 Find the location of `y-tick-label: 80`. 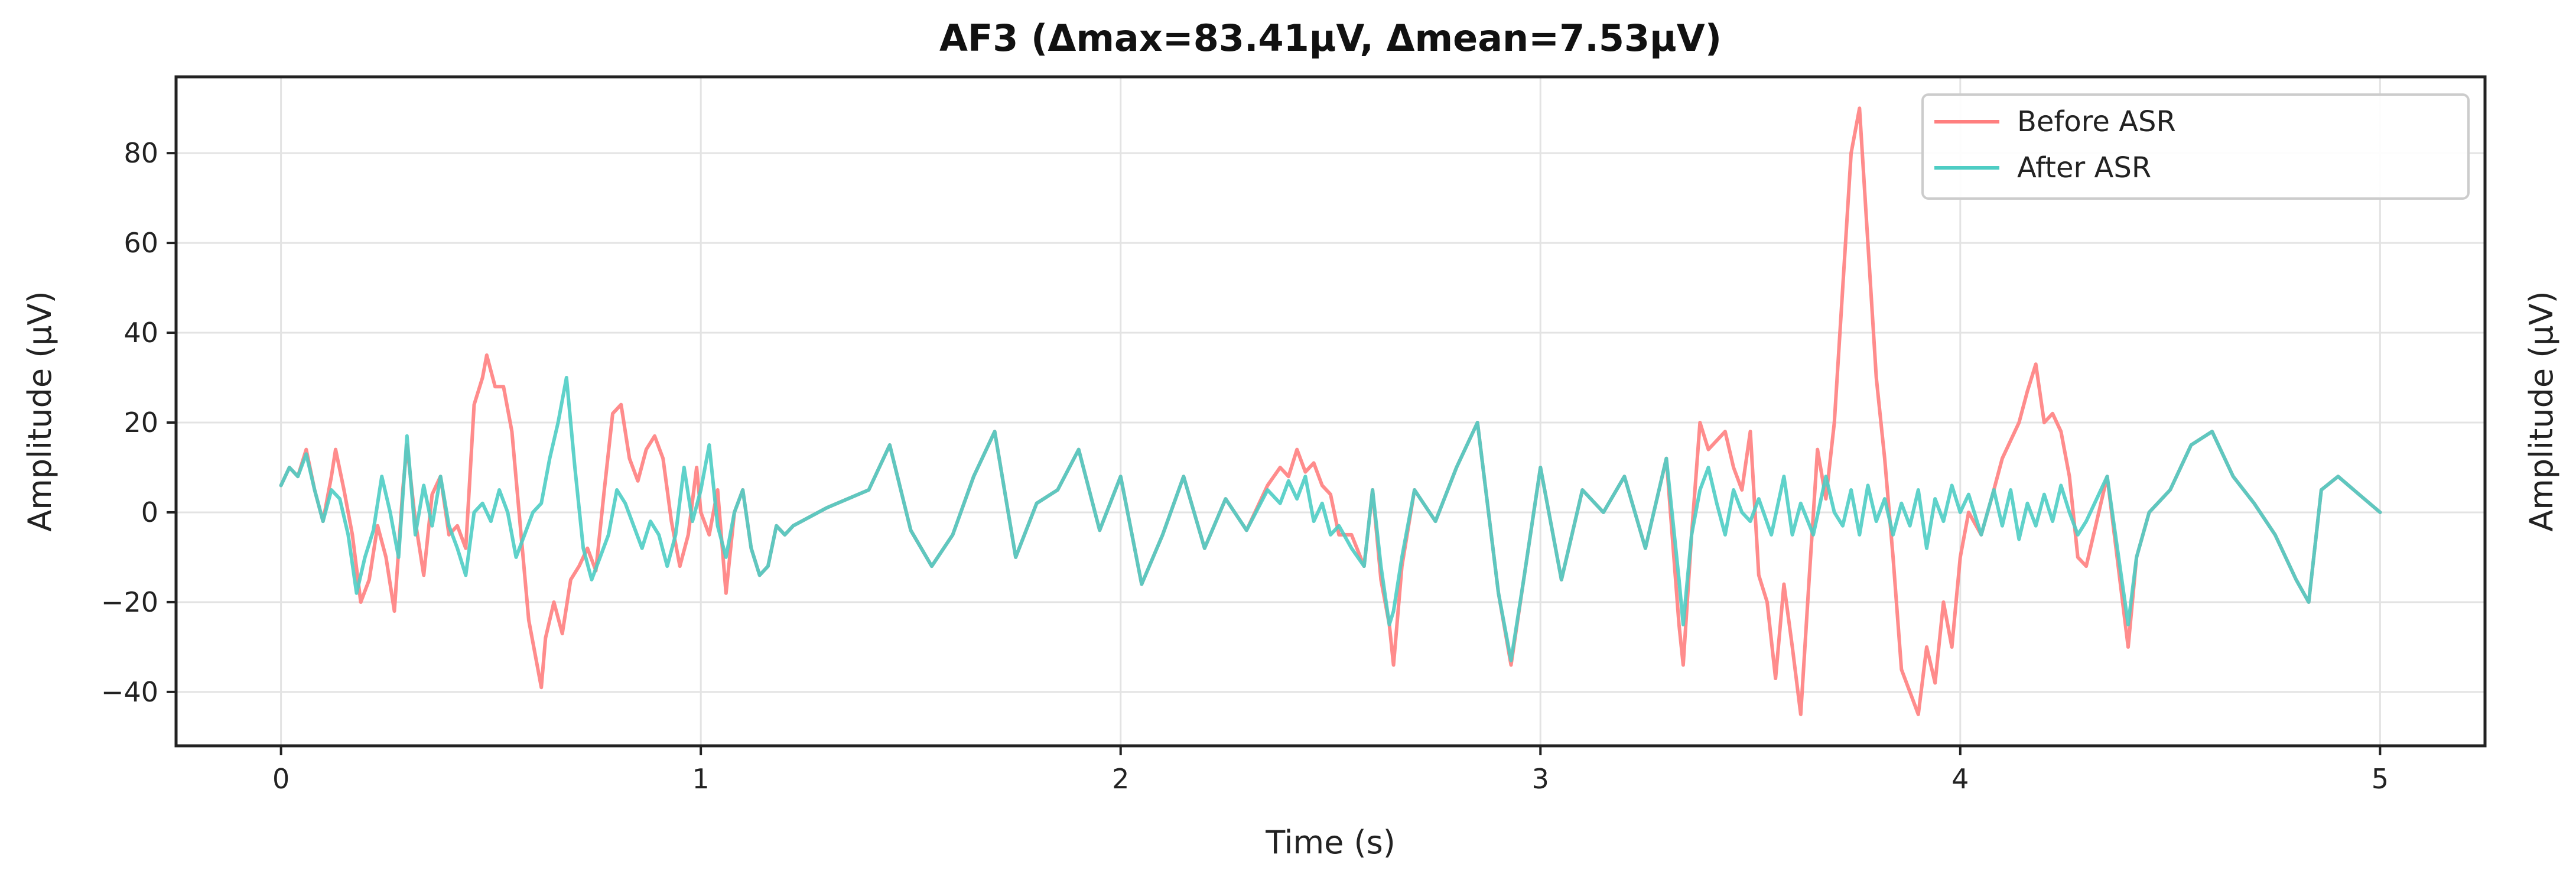

y-tick-label: 80 is located at coordinates (140, 153).